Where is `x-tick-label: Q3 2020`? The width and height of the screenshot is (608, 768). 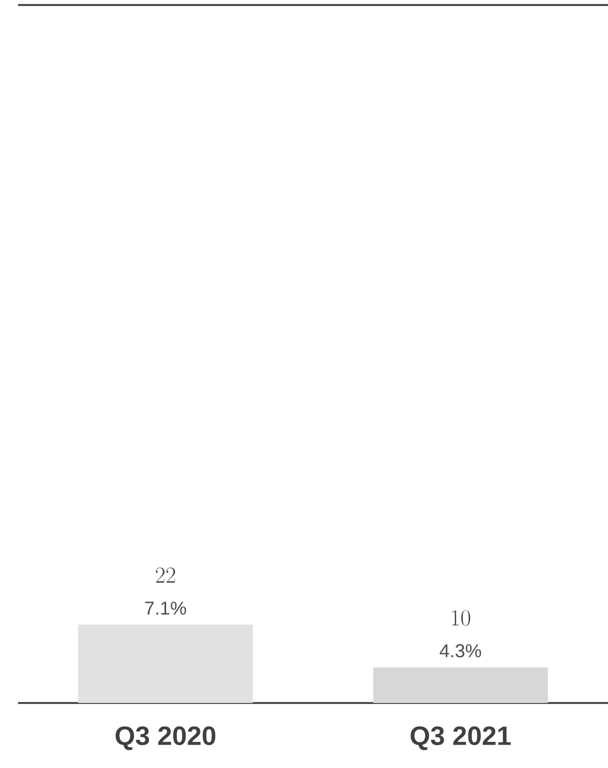 x-tick-label: Q3 2020 is located at coordinates (166, 738).